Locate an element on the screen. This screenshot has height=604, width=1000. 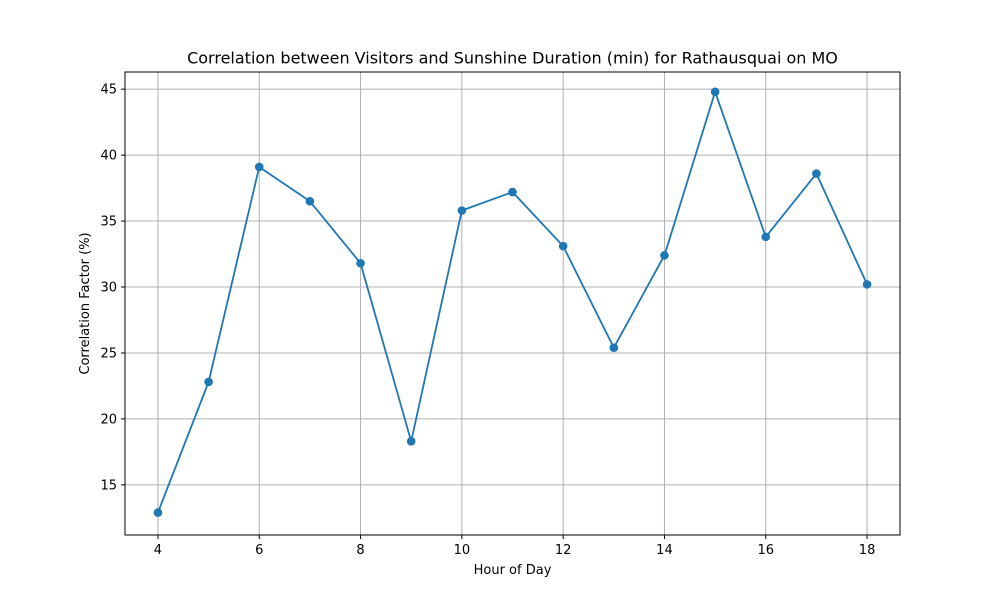
x-tick-label: 8 is located at coordinates (360, 550).